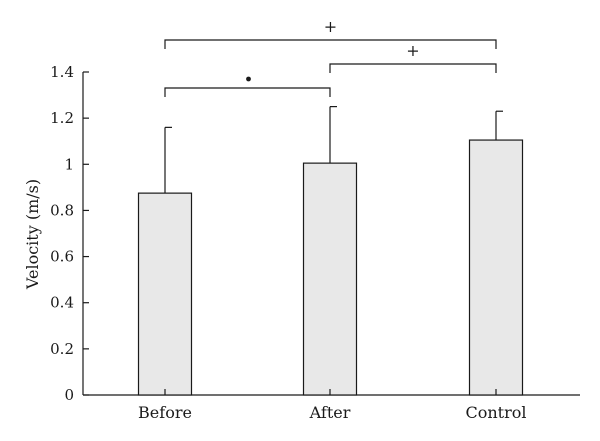 The image size is (600, 441). I want to click on significance-marker, so click(248, 79).